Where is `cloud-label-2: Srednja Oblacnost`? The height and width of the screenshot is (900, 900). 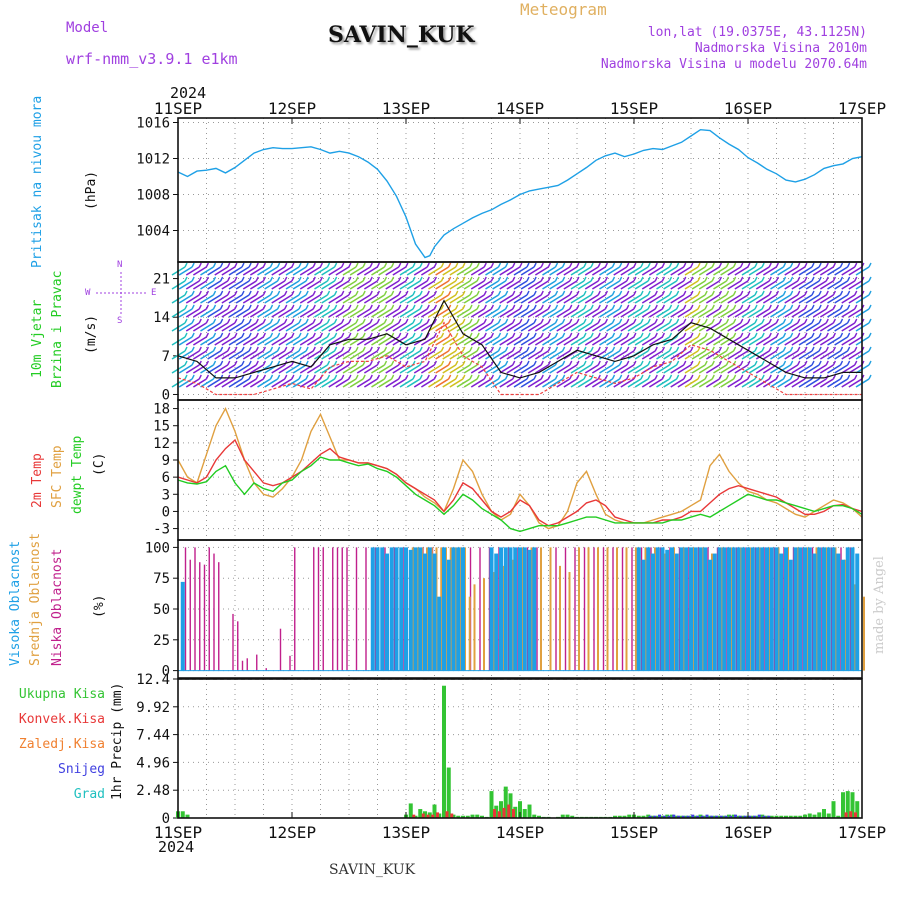
cloud-label-2: Srednja Oblacnost is located at coordinates (35, 599).